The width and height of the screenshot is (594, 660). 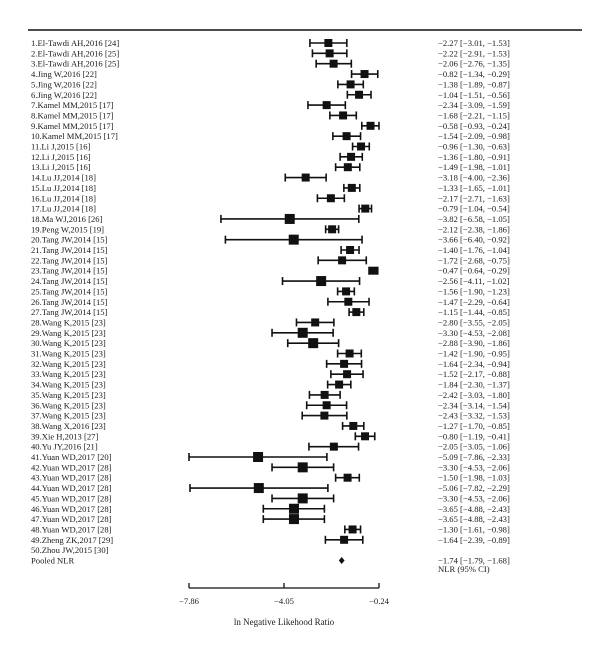 I want to click on study-row: 18.Ma WJ,2016 [26] −3.82 [−6.58, −1.05], so click(x=270, y=218).